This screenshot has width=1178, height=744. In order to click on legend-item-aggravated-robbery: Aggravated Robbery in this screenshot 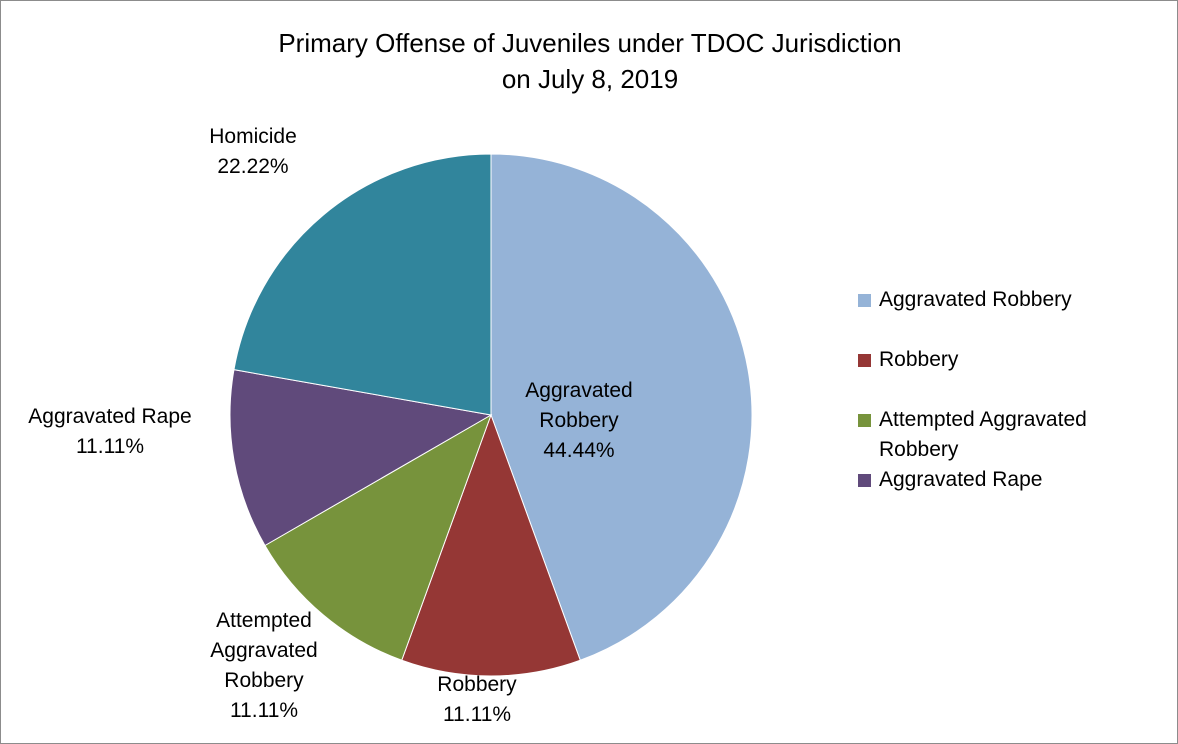, I will do `click(998, 300)`.